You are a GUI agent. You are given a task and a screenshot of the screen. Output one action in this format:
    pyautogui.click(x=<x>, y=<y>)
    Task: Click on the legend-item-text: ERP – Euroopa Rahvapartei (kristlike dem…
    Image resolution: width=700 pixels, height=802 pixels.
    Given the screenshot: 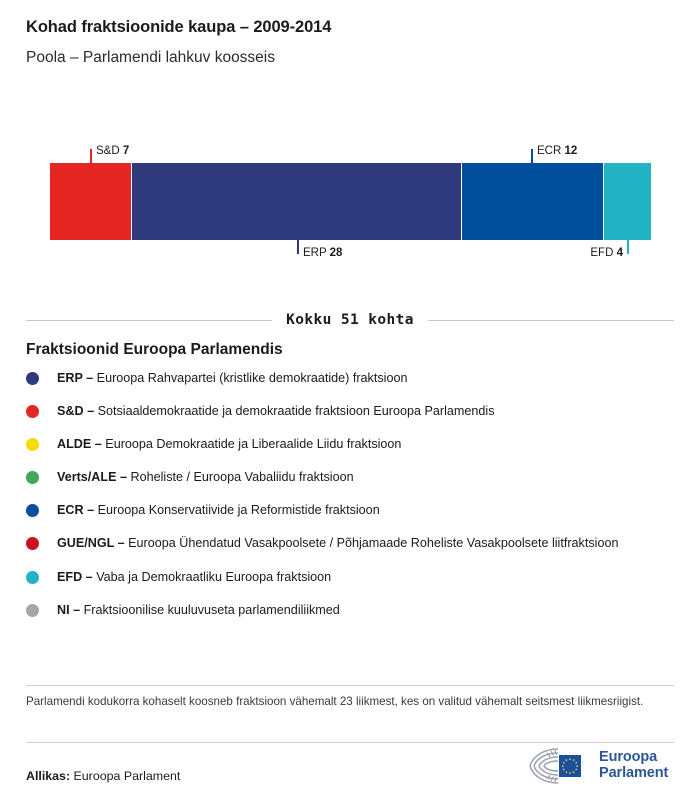 What is the action you would take?
    pyautogui.click(x=232, y=378)
    